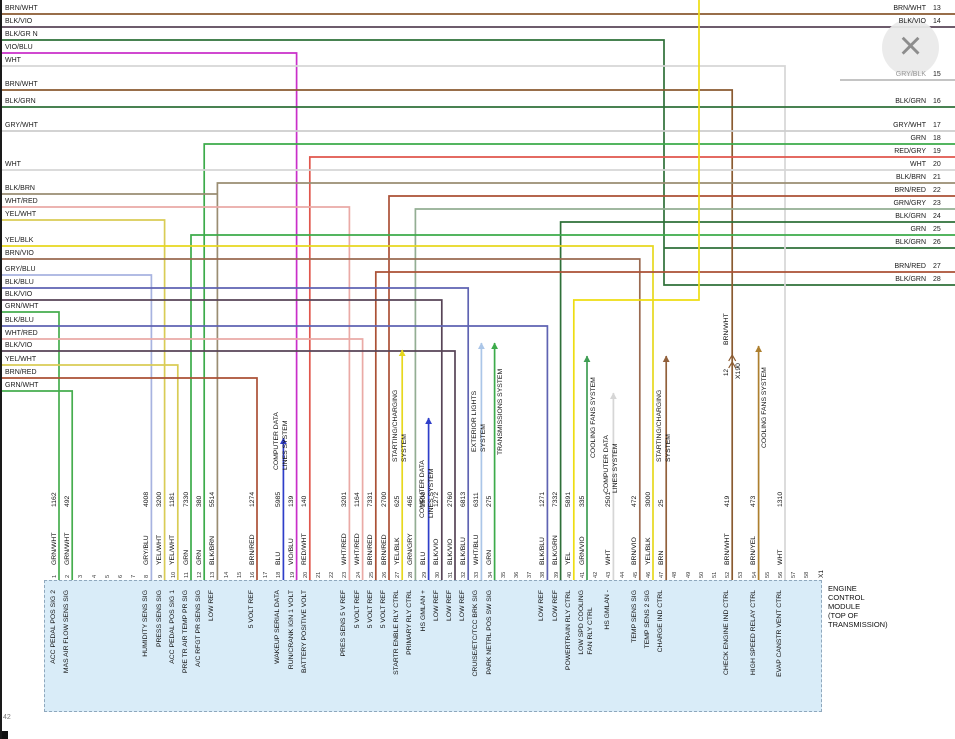 Image resolution: width=955 pixels, height=739 pixels. Describe the element at coordinates (433, 646) in the screenshot. I see `ecm-connector-box` at that location.